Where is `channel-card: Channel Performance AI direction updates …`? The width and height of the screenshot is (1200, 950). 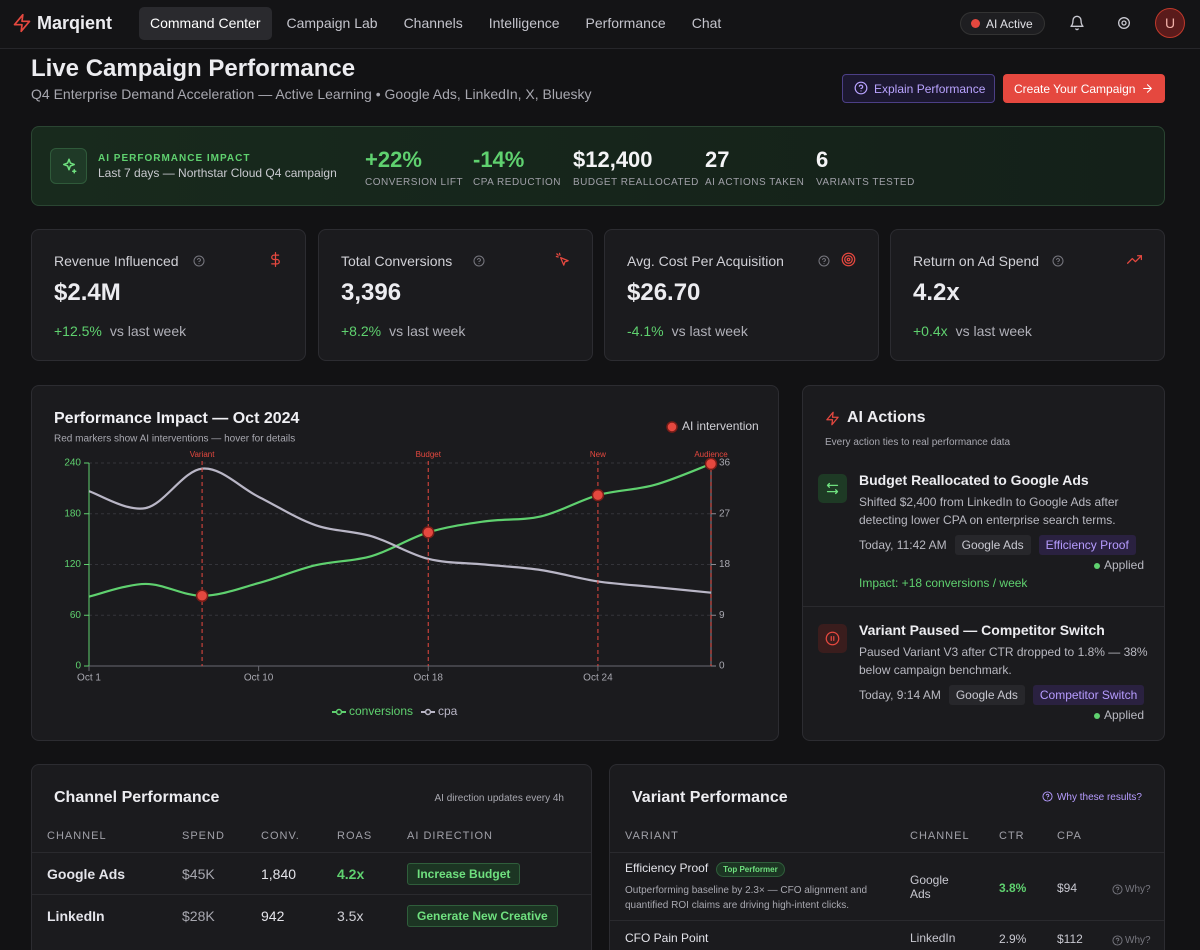
channel-card: Channel Performance AI direction updates … is located at coordinates (311, 857).